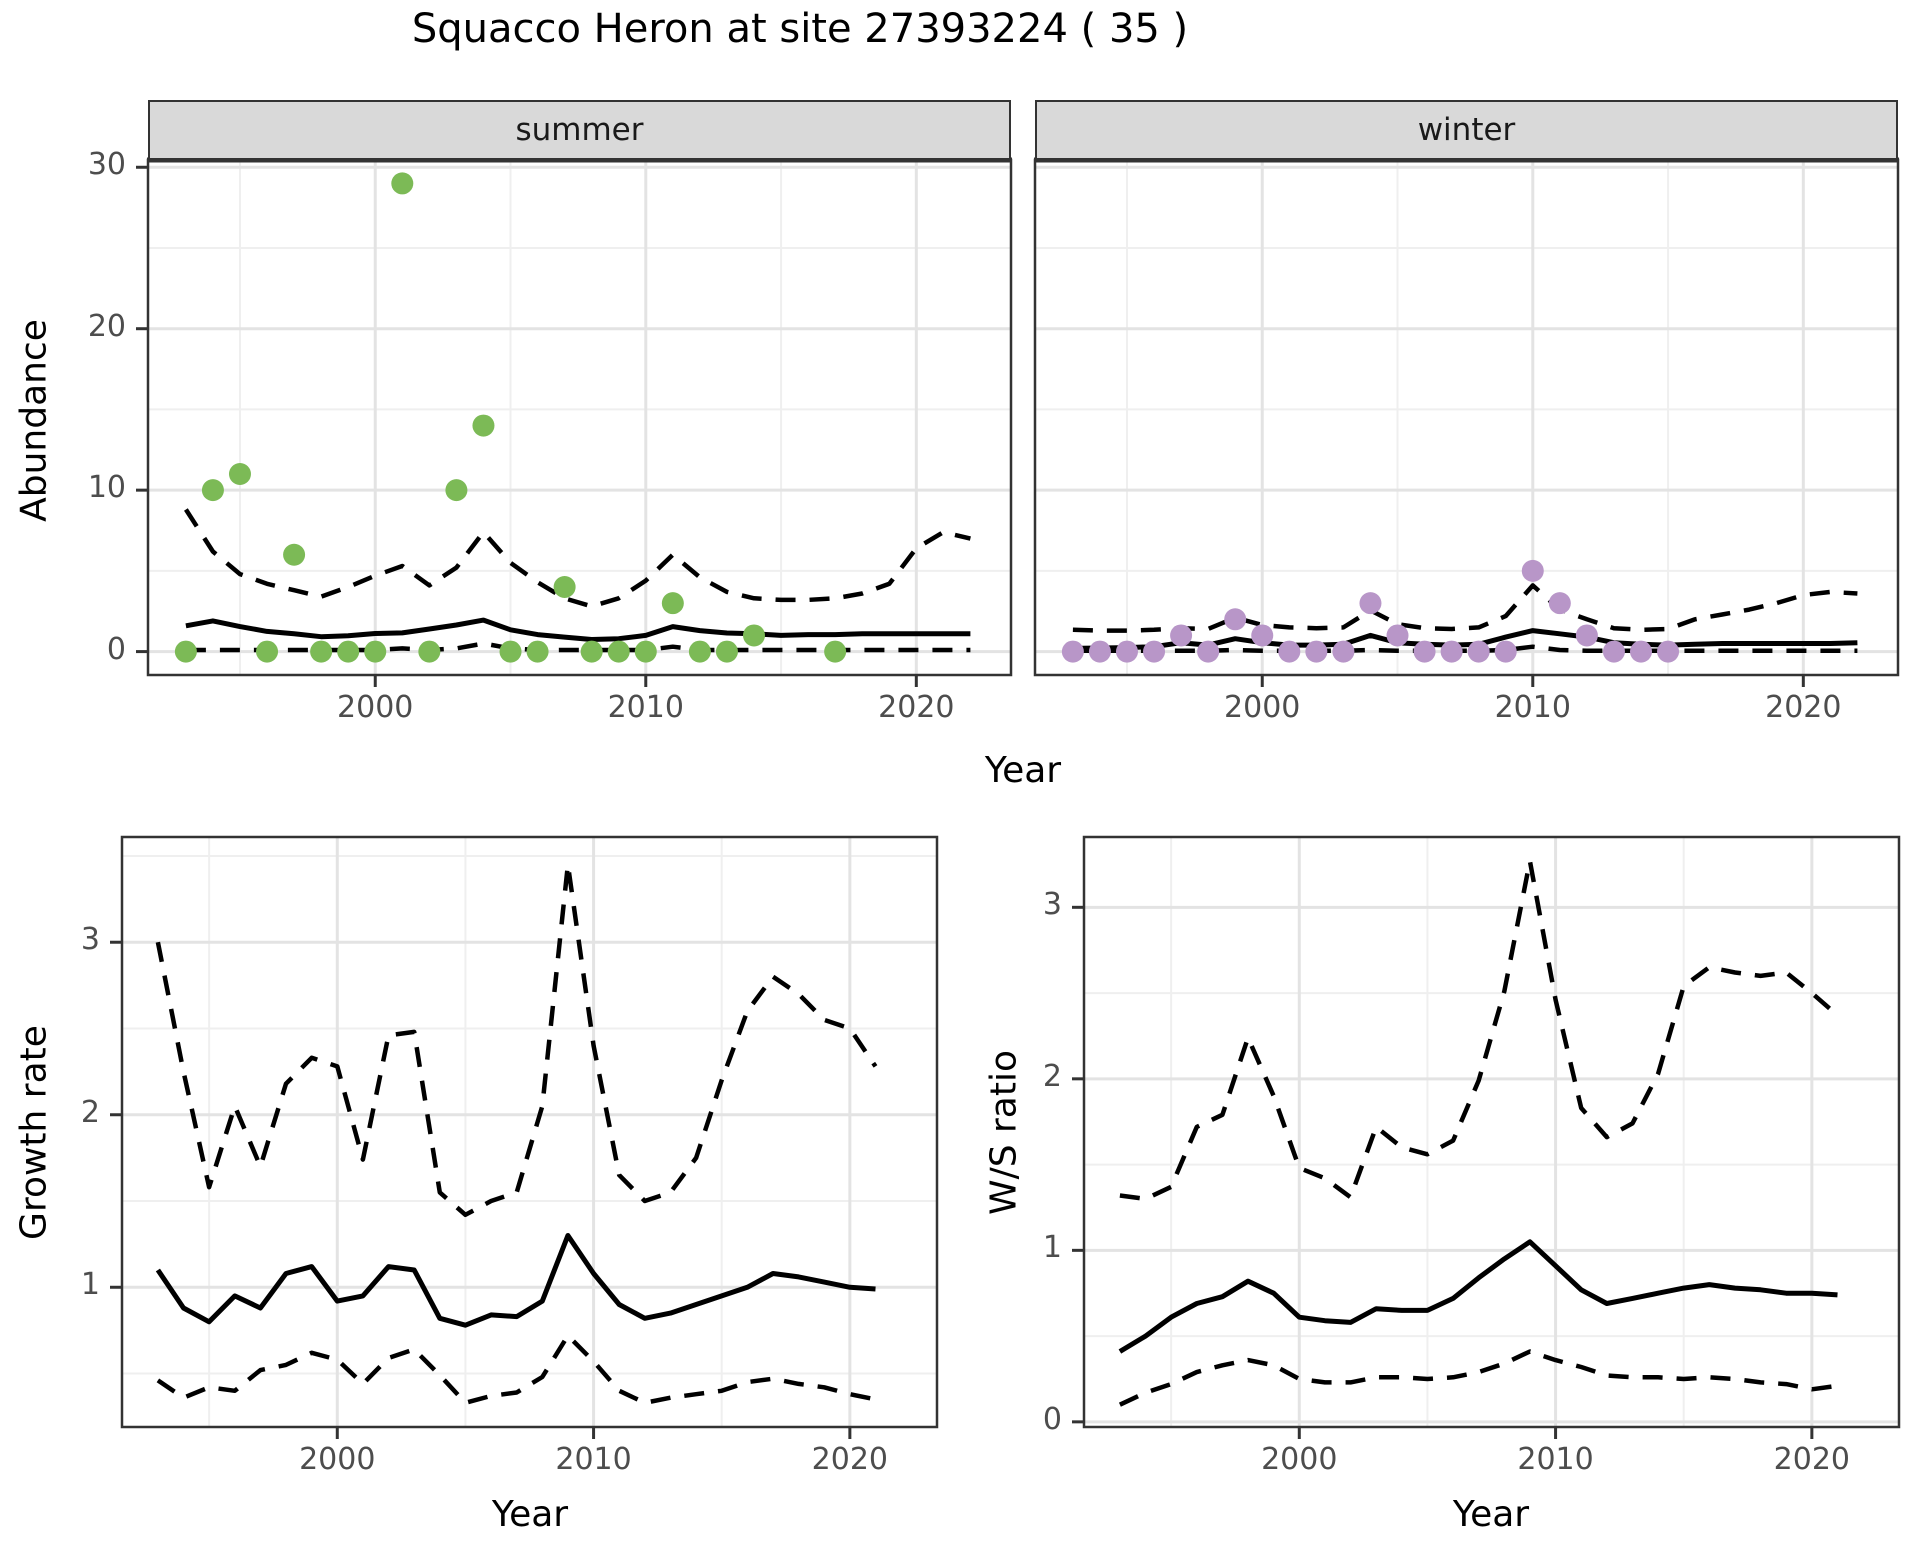  Describe the element at coordinates (510, 417) in the screenshot. I see `summer-abundance-points` at that location.